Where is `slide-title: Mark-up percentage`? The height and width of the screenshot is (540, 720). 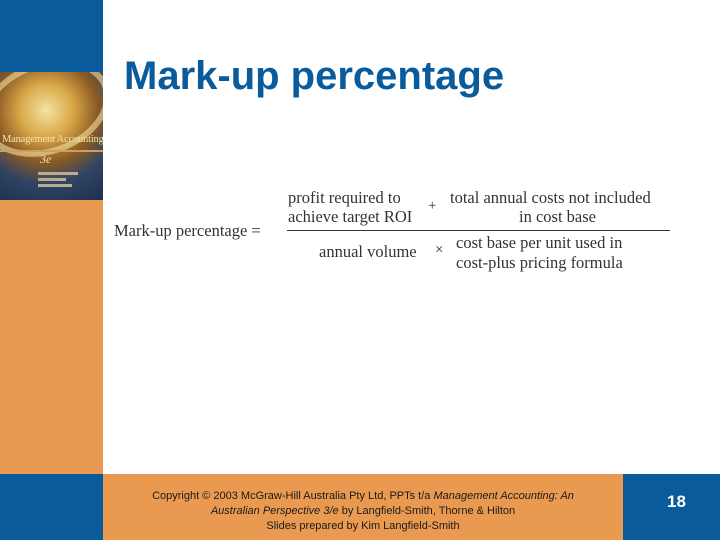 slide-title: Mark-up percentage is located at coordinates (314, 76).